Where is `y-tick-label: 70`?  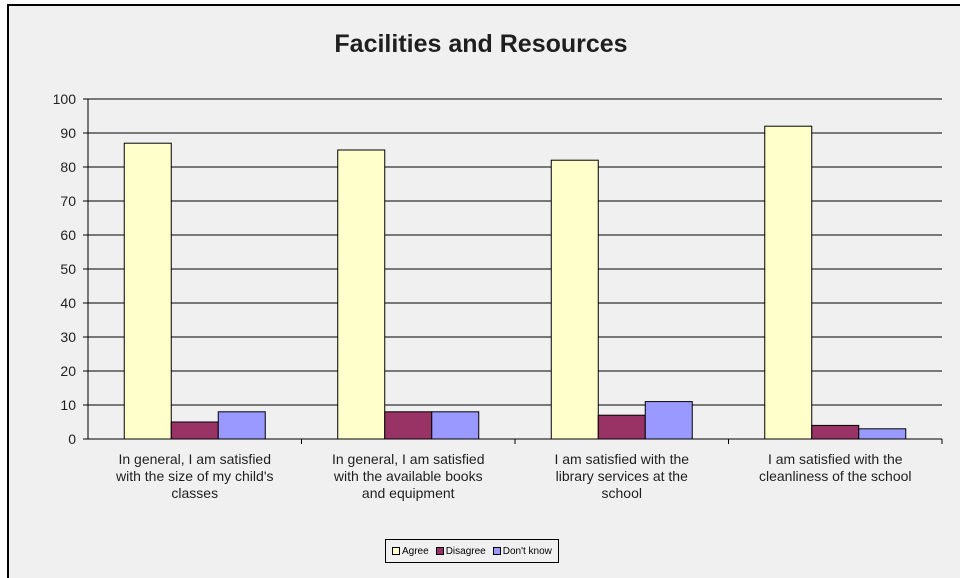
y-tick-label: 70 is located at coordinates (68, 201).